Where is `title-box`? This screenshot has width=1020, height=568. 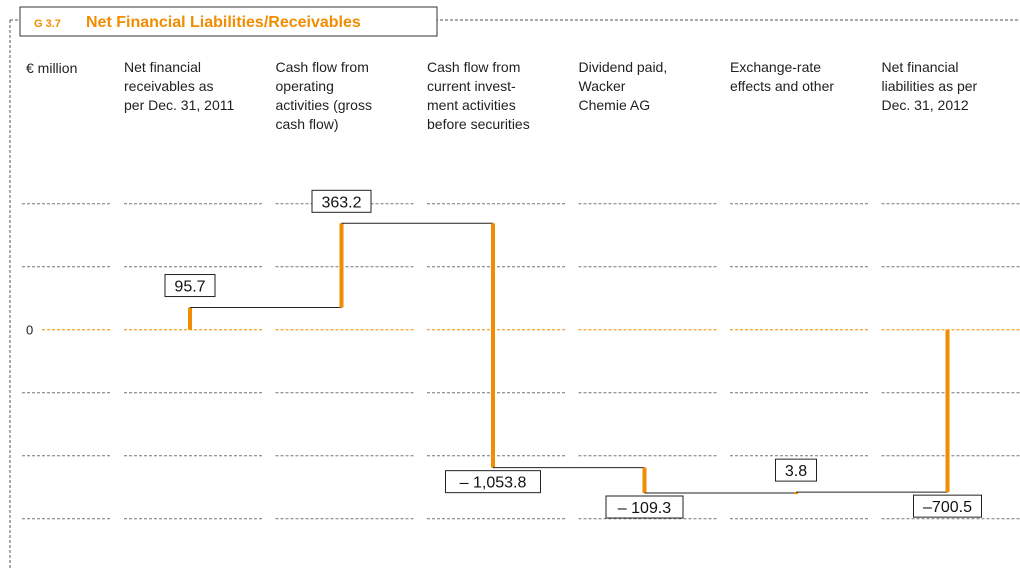
title-box is located at coordinates (228, 21).